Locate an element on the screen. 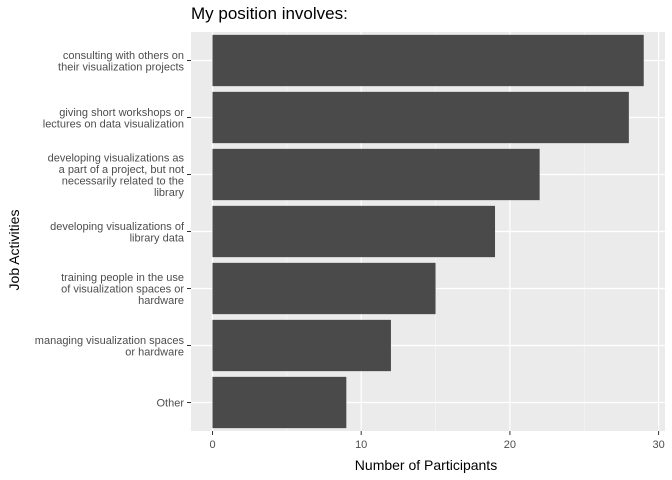 The width and height of the screenshot is (672, 480). y-tick-label: a part of a project, but not is located at coordinates (121, 170).